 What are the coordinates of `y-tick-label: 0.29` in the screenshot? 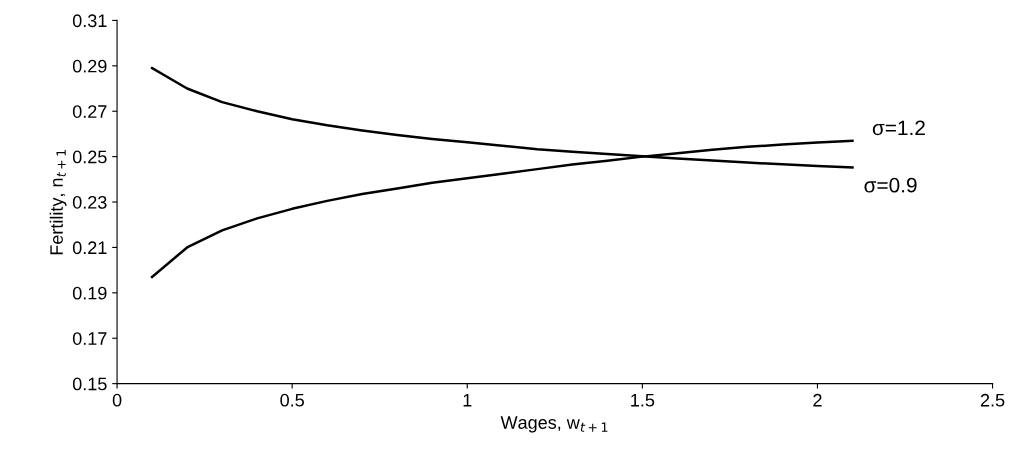 It's located at (89, 66).